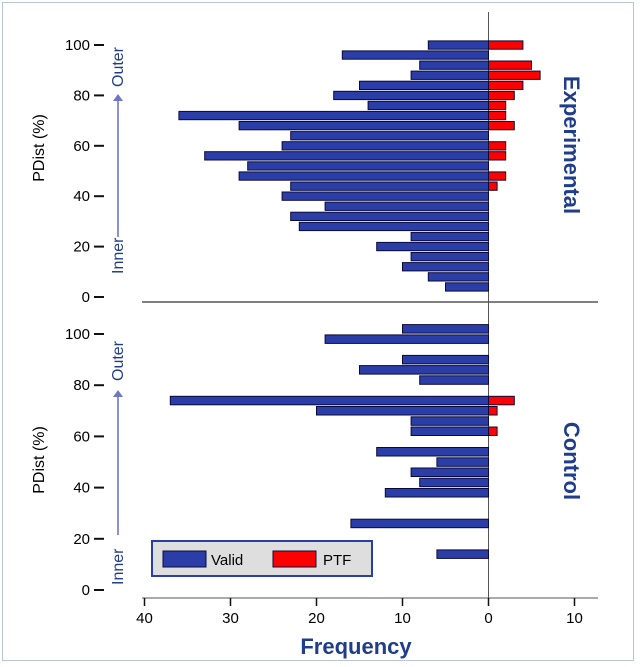 The height and width of the screenshot is (667, 640). What do you see at coordinates (84, 171) in the screenshot?
I see `experimental-y-ticks: 0 20 40 60 80 100` at bounding box center [84, 171].